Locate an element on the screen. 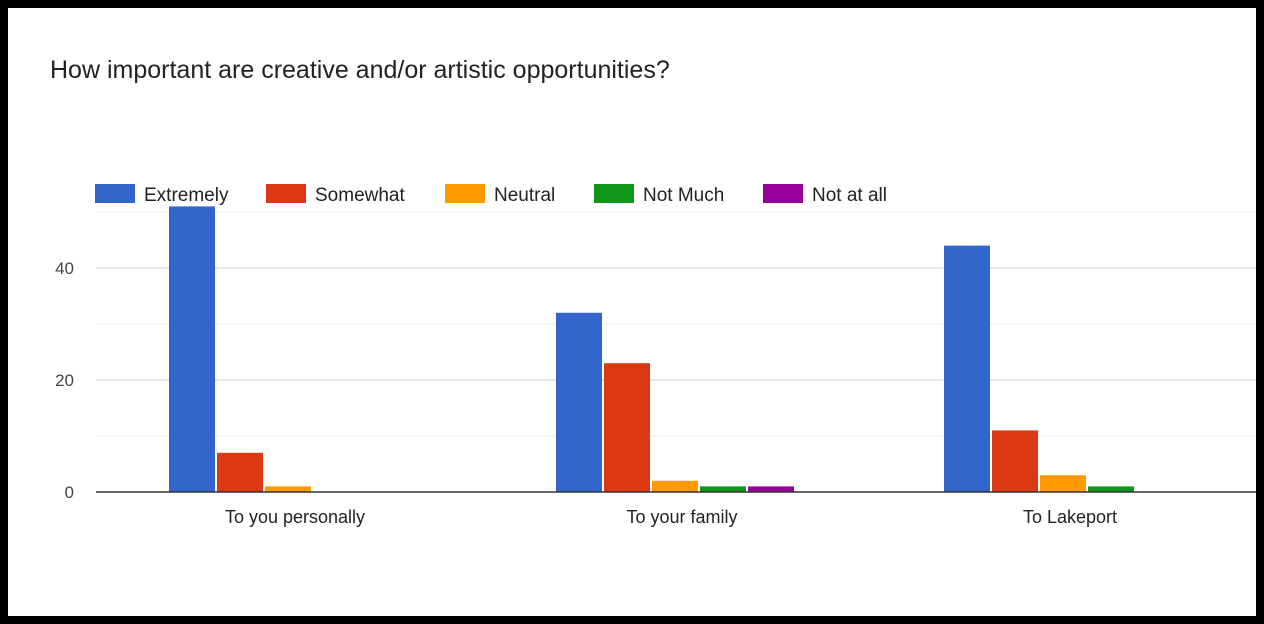  y-tick-label: 0 is located at coordinates (69, 492).